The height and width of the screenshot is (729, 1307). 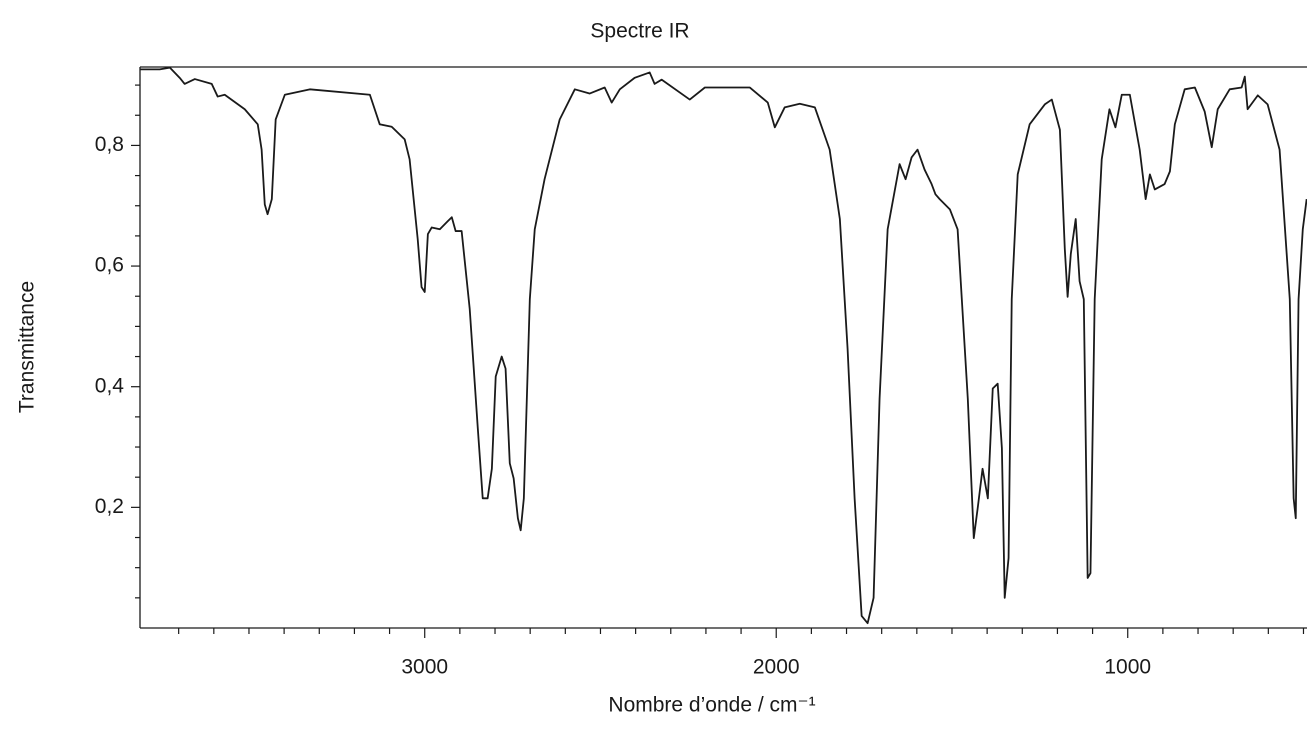 What do you see at coordinates (110, 385) in the screenshot?
I see `y-tick-label: 0,4` at bounding box center [110, 385].